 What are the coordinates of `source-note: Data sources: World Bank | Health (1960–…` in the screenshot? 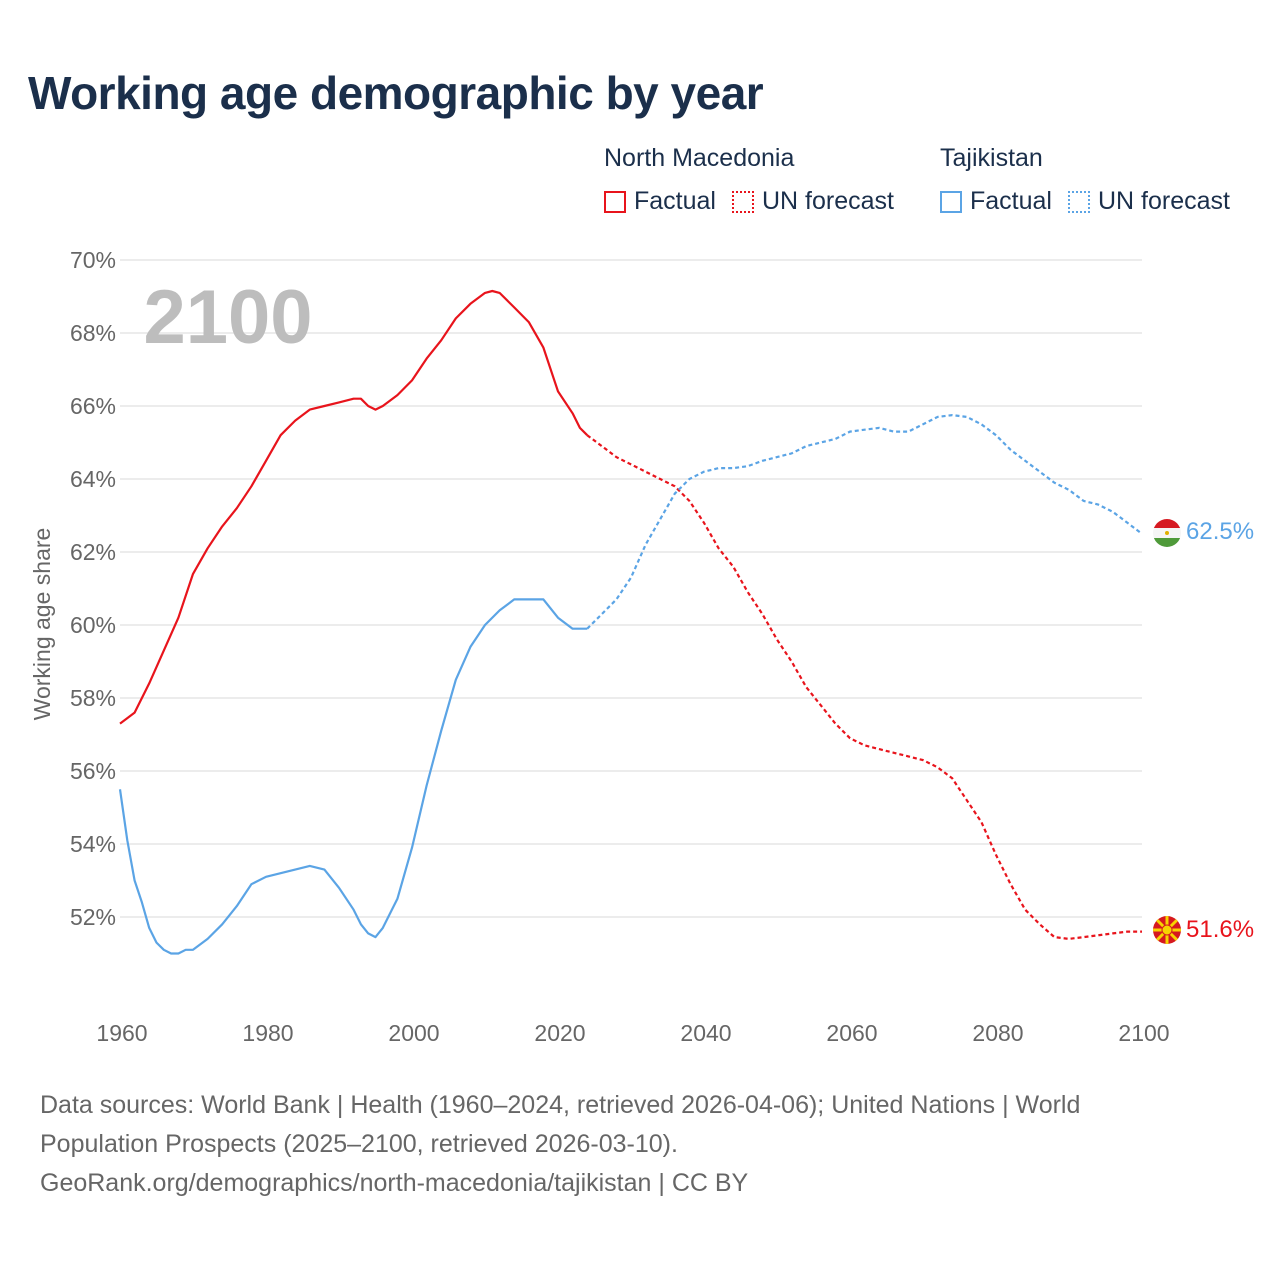 It's located at (640, 1144).